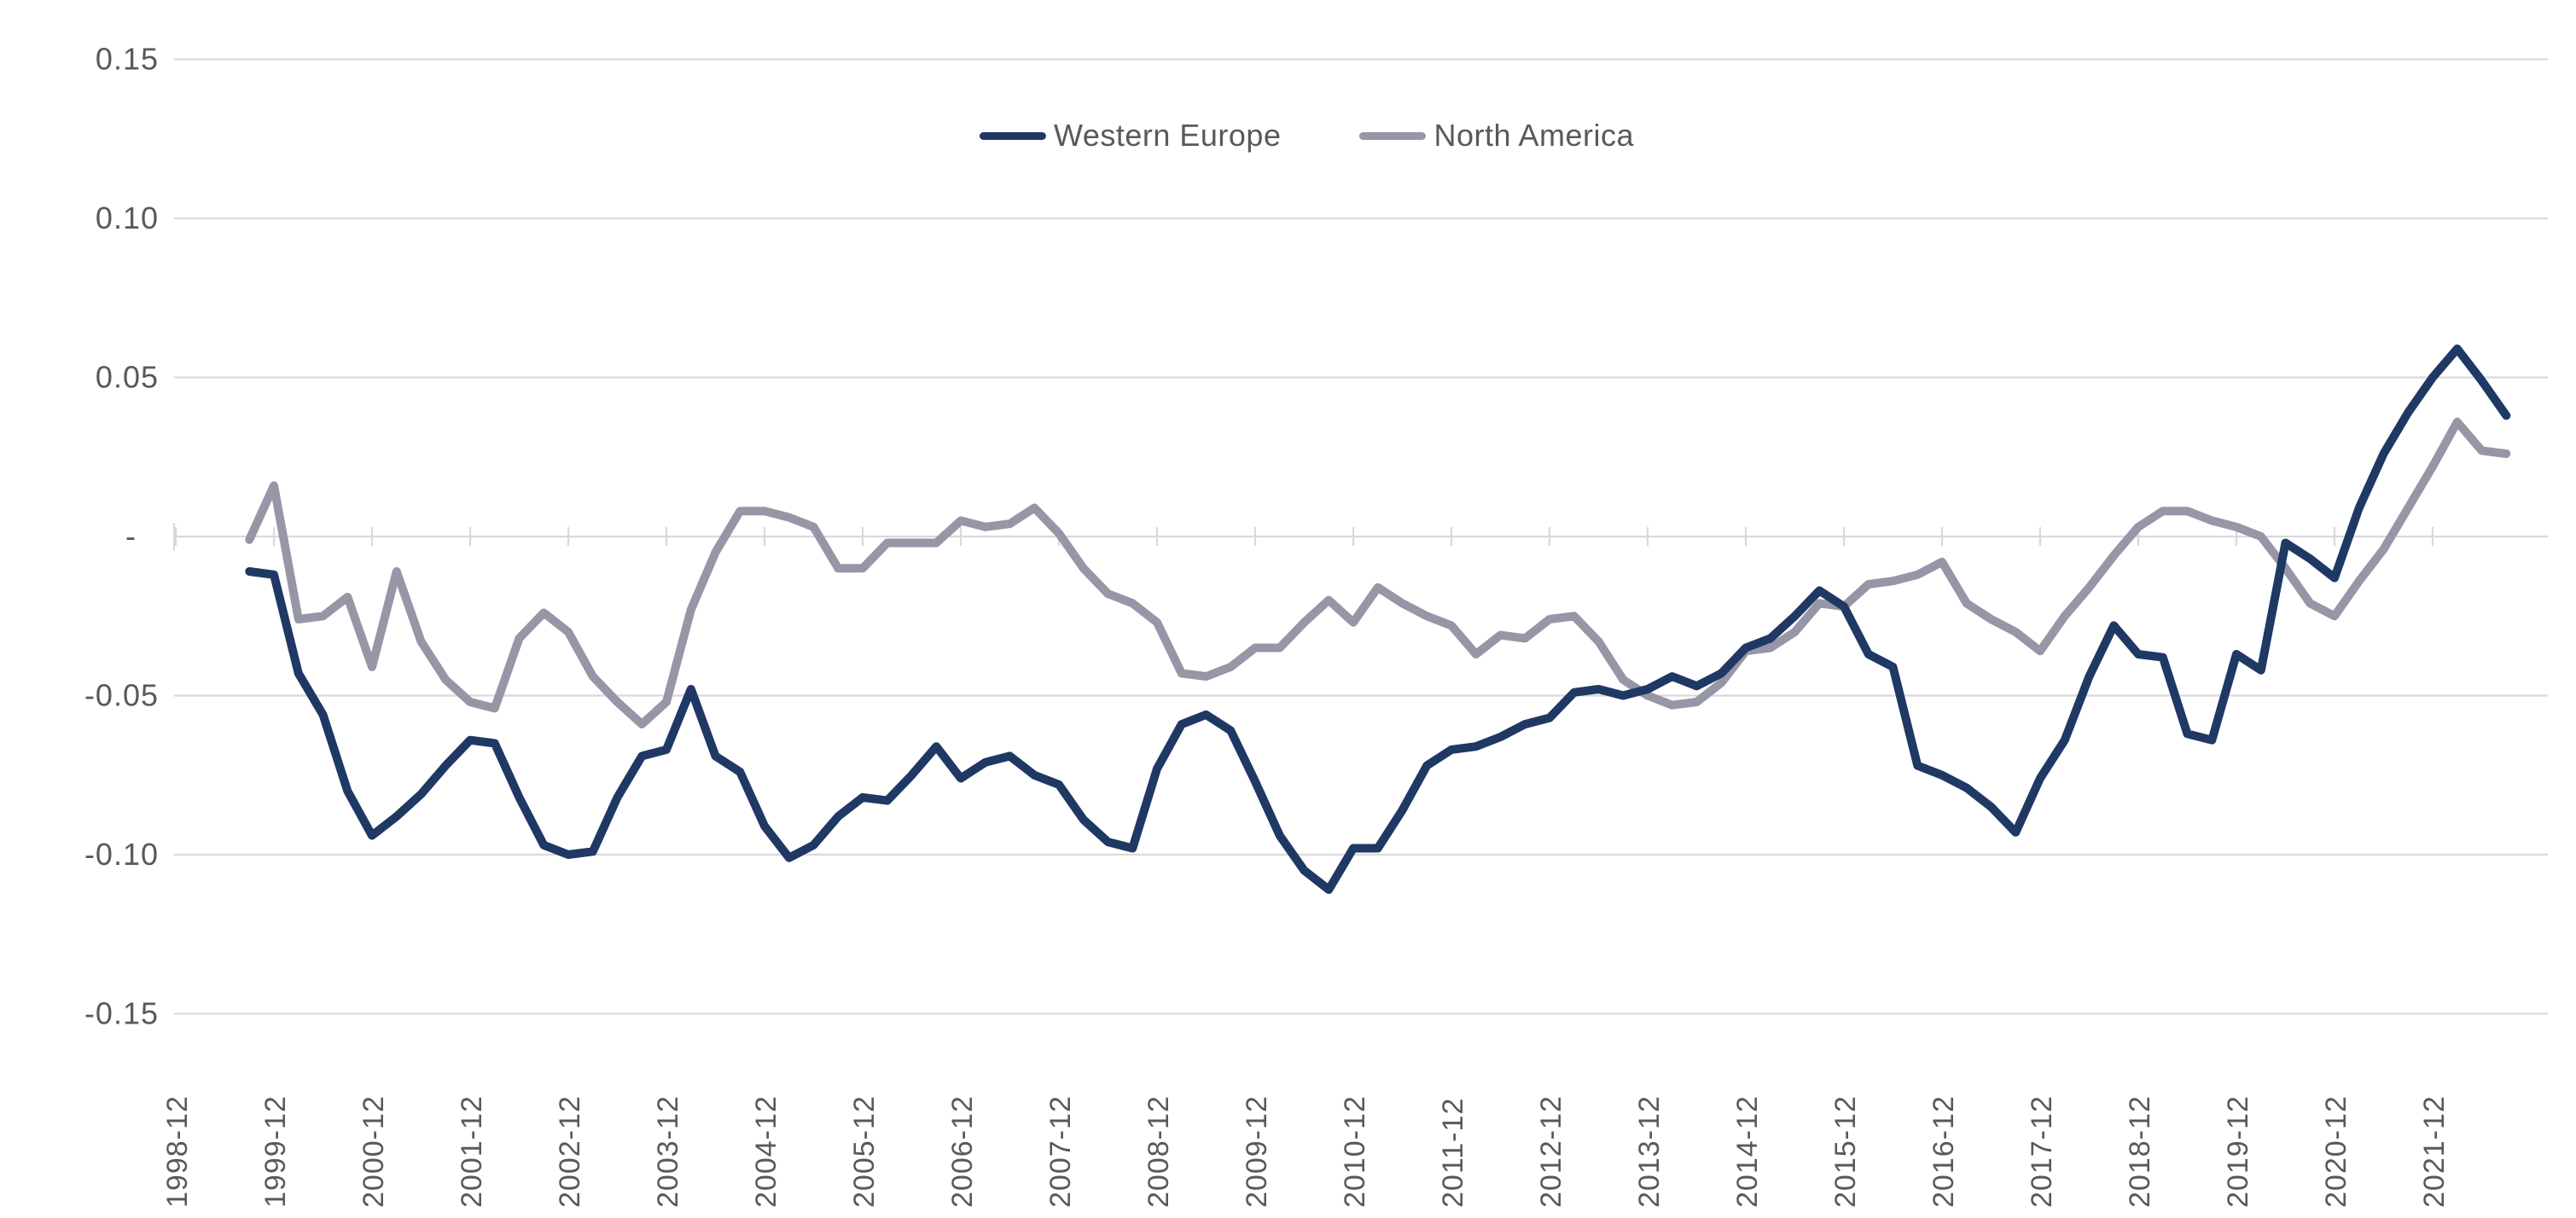 The width and height of the screenshot is (2576, 1218). I want to click on x-axis-label: 2000-12, so click(374, 1151).